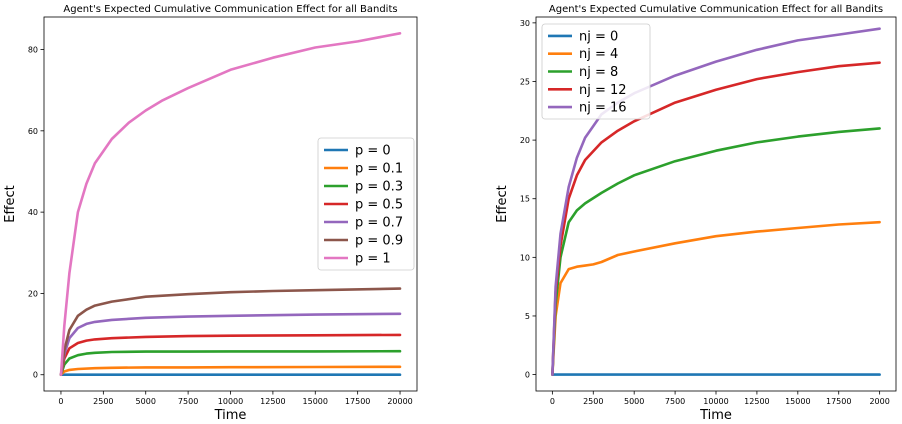  What do you see at coordinates (525, 23) in the screenshot?
I see `y-tick-label: 30` at bounding box center [525, 23].